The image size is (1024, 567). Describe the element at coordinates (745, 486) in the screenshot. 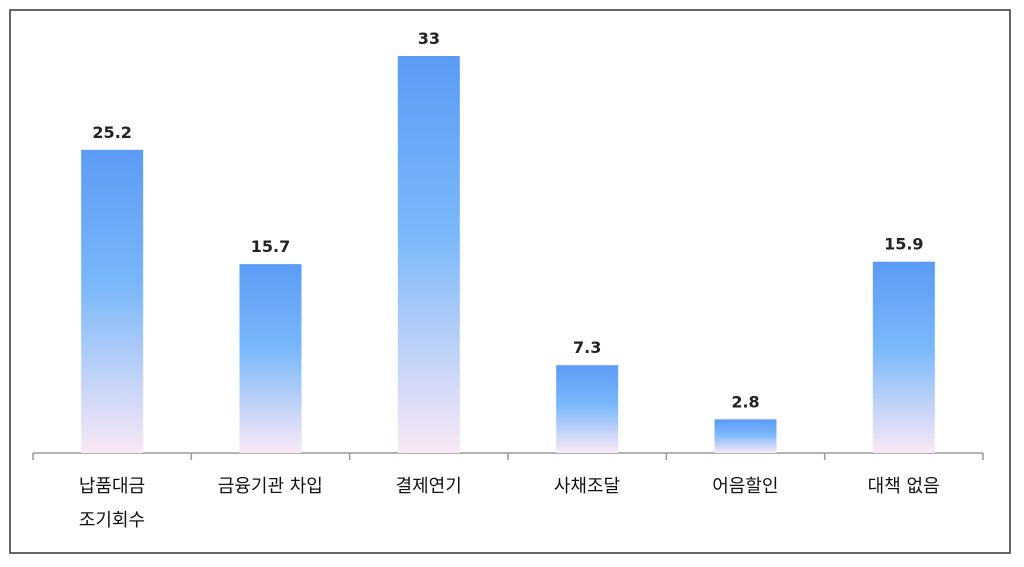

I see `x-tick-label: 어음할인` at that location.